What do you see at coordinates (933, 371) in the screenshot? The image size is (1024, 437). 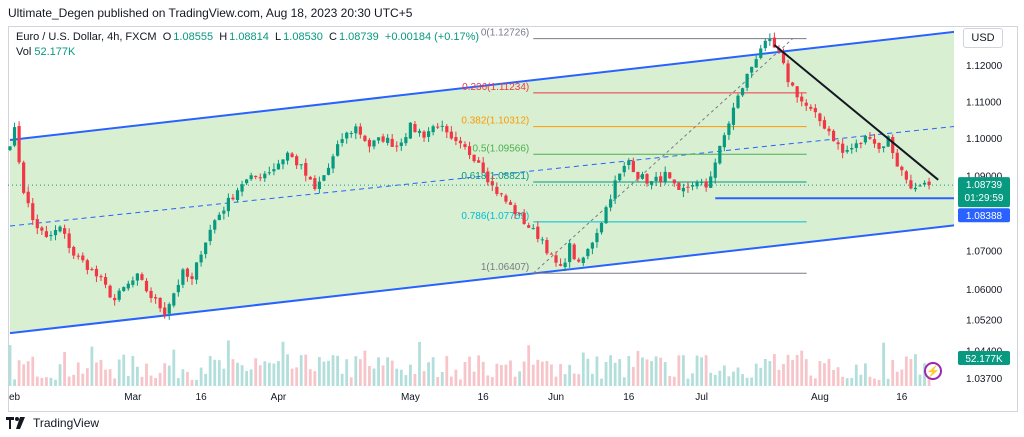 I see `bolt-icon: ⚡` at bounding box center [933, 371].